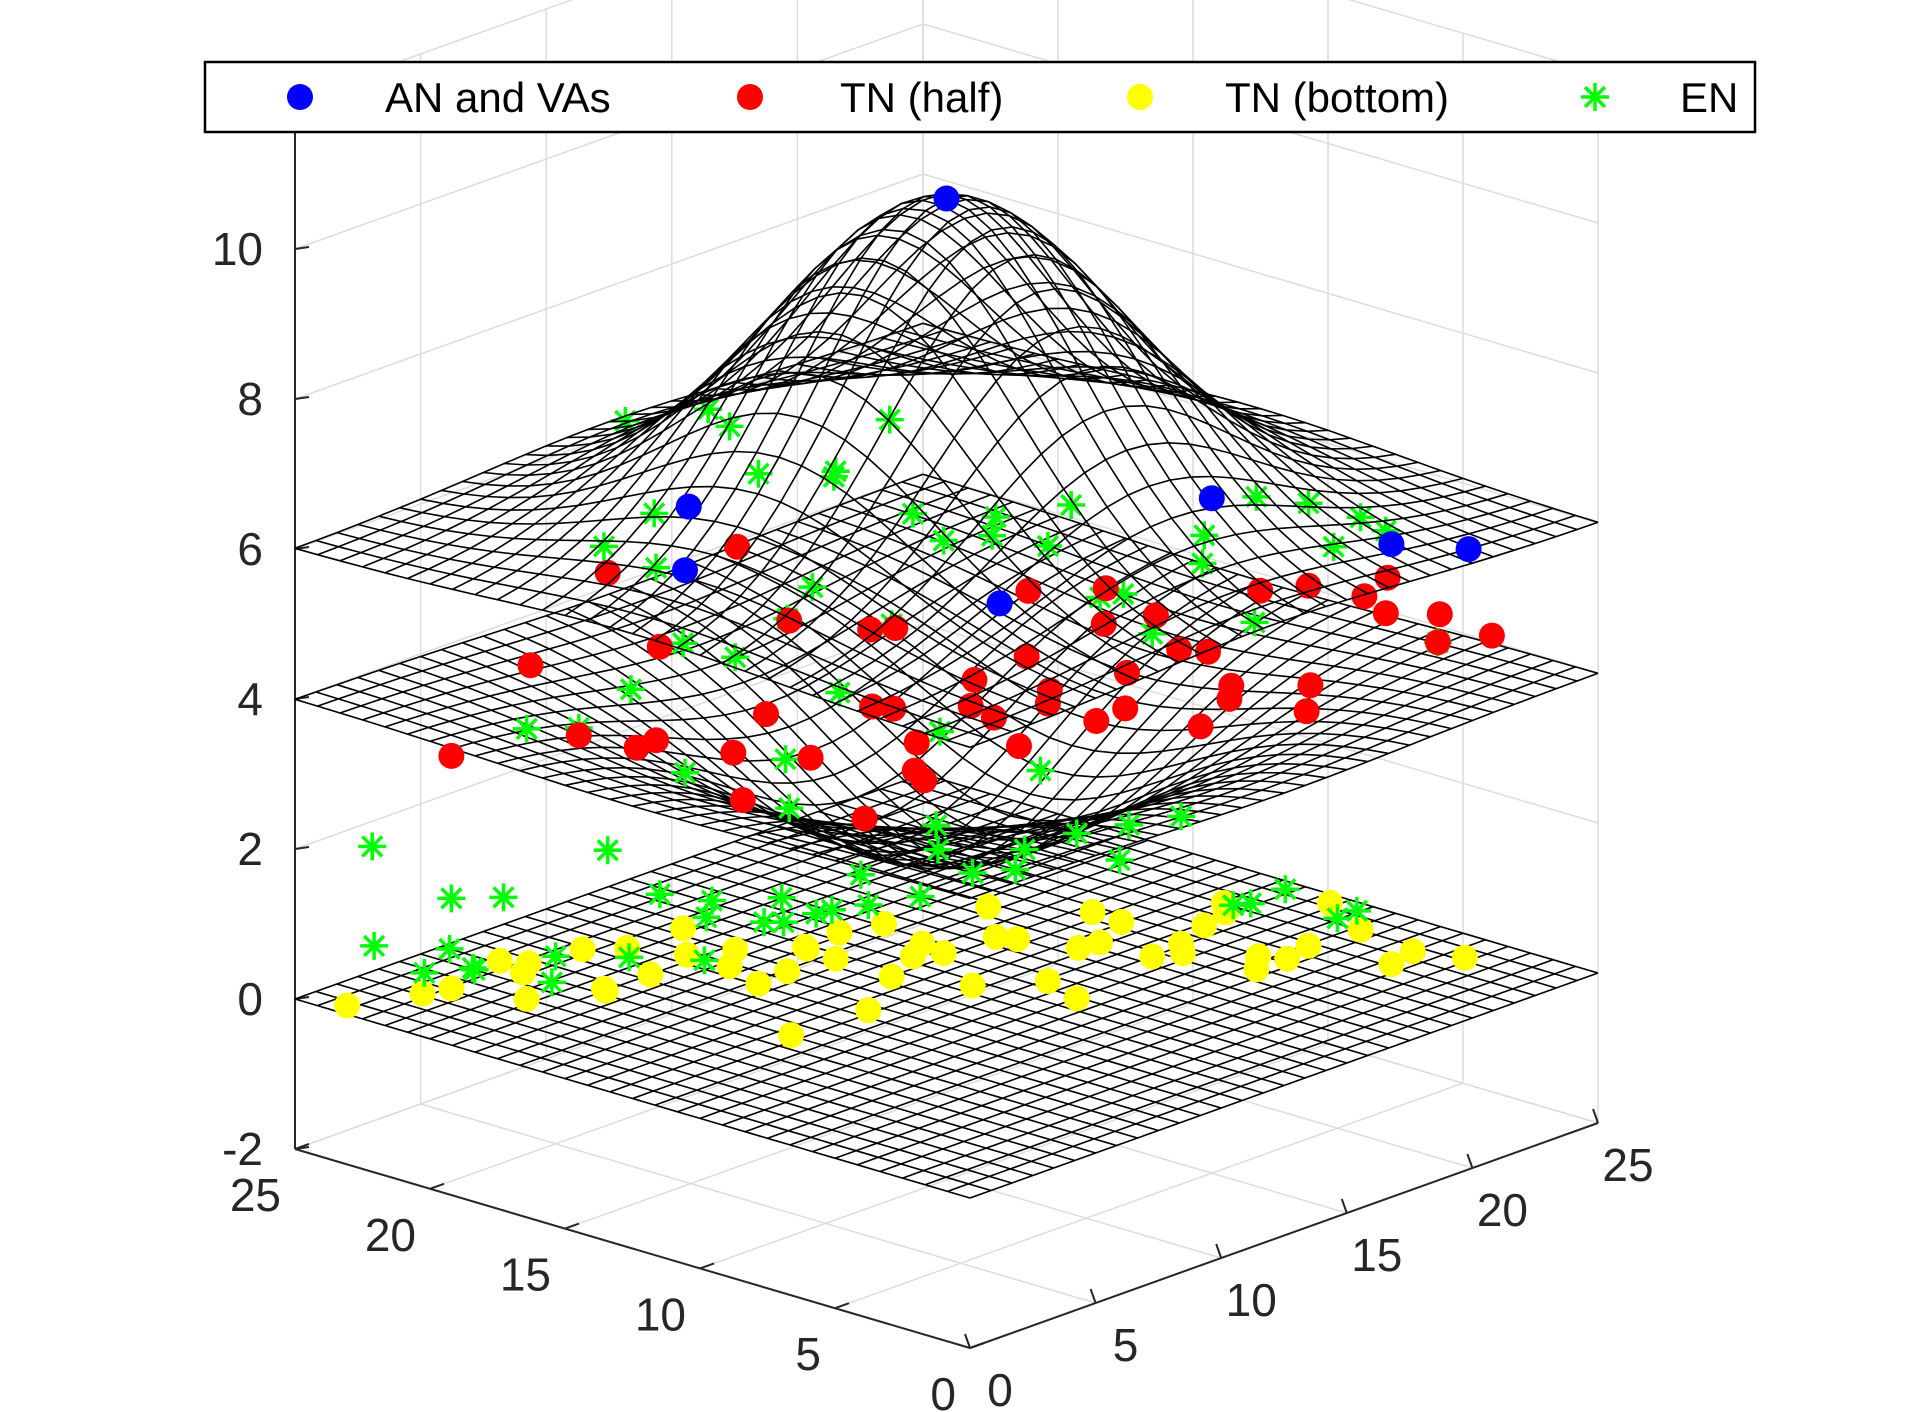  I want to click on legend-label-en: EN, so click(1709, 97).